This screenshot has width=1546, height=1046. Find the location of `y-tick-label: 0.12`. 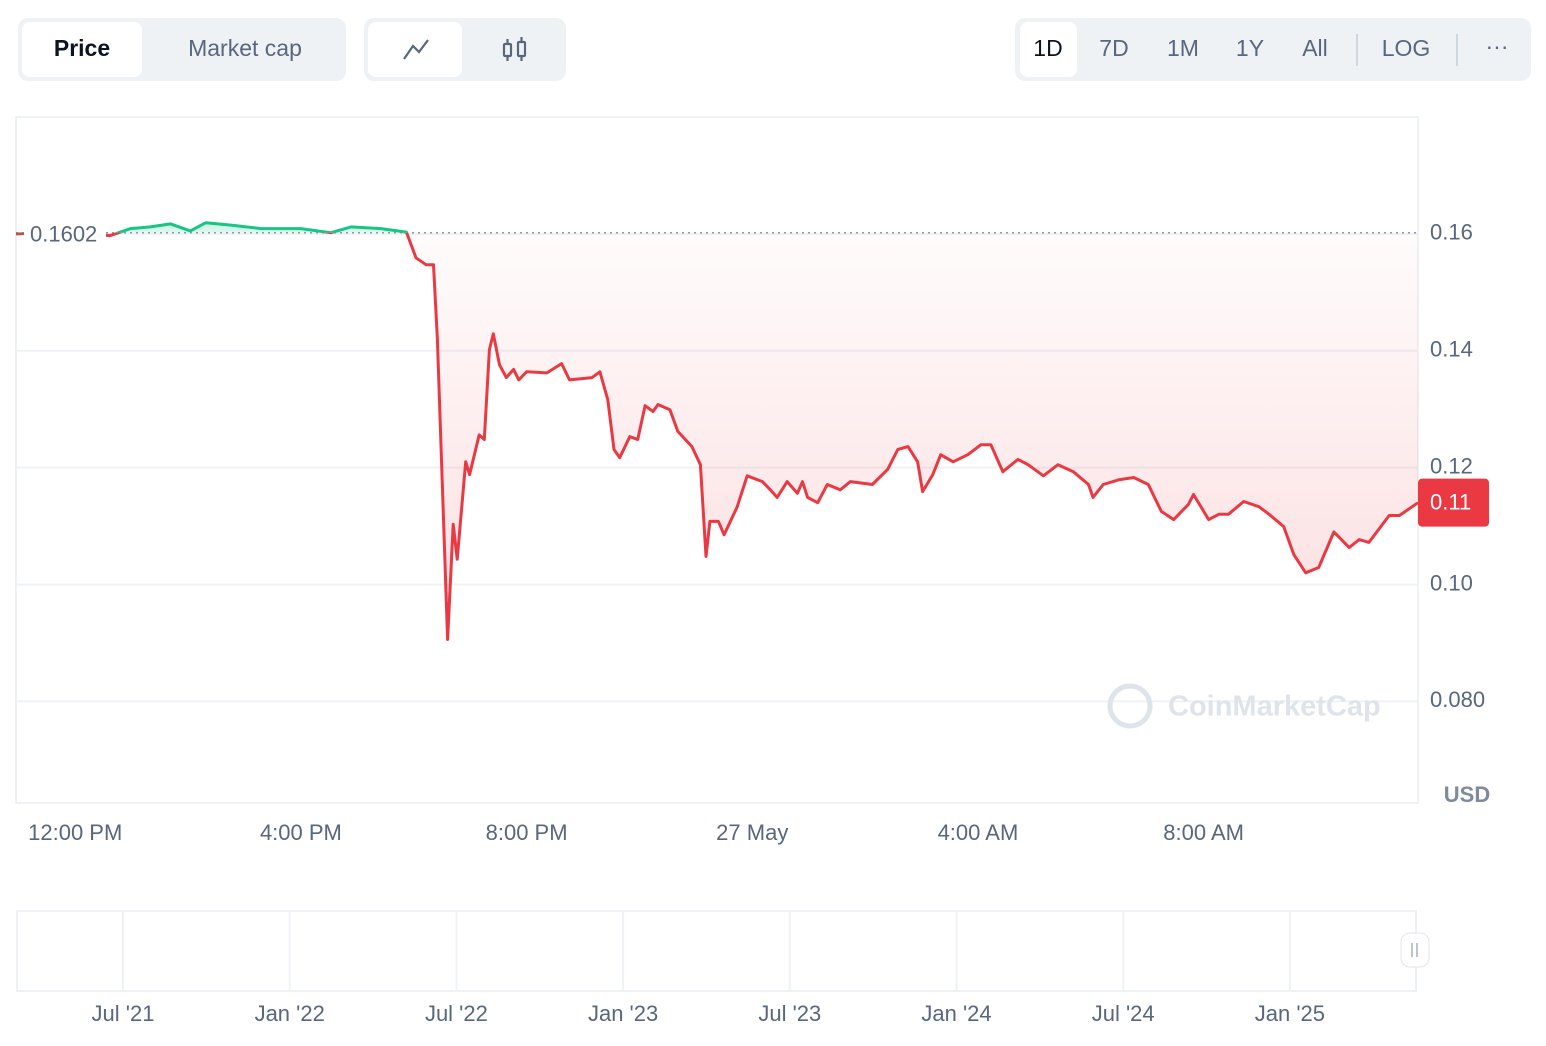

y-tick-label: 0.12 is located at coordinates (1451, 465).